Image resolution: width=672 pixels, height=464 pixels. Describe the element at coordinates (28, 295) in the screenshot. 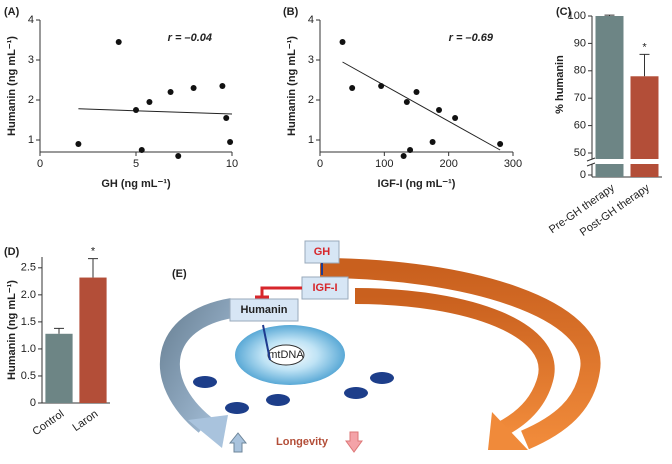

I see `y-tick-label: 2.0` at that location.